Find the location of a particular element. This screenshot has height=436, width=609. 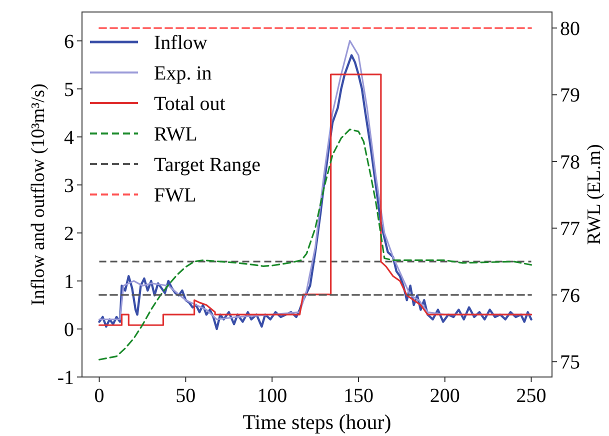

y-tick-label: 0 is located at coordinates (69, 329).